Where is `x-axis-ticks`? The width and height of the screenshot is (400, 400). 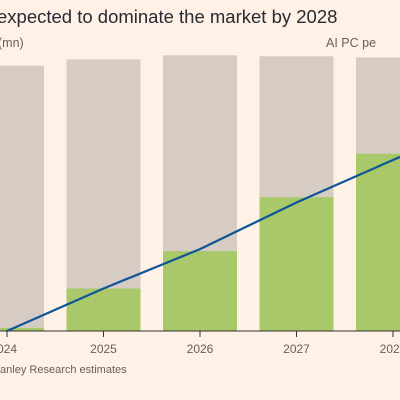
x-axis-ticks is located at coordinates (200, 334).